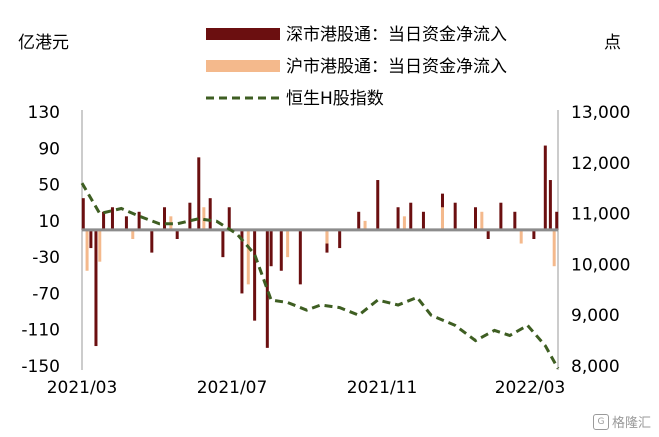 The image size is (659, 437). Describe the element at coordinates (396, 35) in the screenshot. I see `legend-label: 深市港股通：当日资金净流入` at that location.